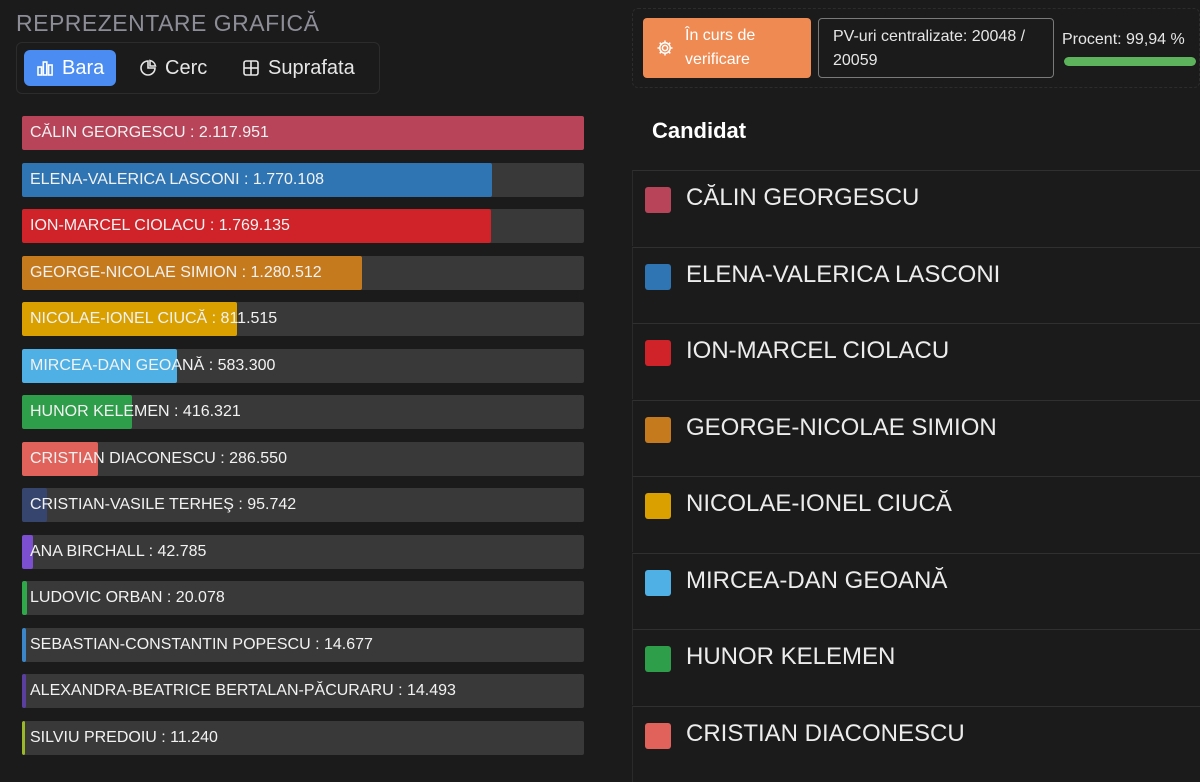 The height and width of the screenshot is (782, 1200). What do you see at coordinates (1123, 39) in the screenshot?
I see `percent-label: Procent: 99,94 %` at bounding box center [1123, 39].